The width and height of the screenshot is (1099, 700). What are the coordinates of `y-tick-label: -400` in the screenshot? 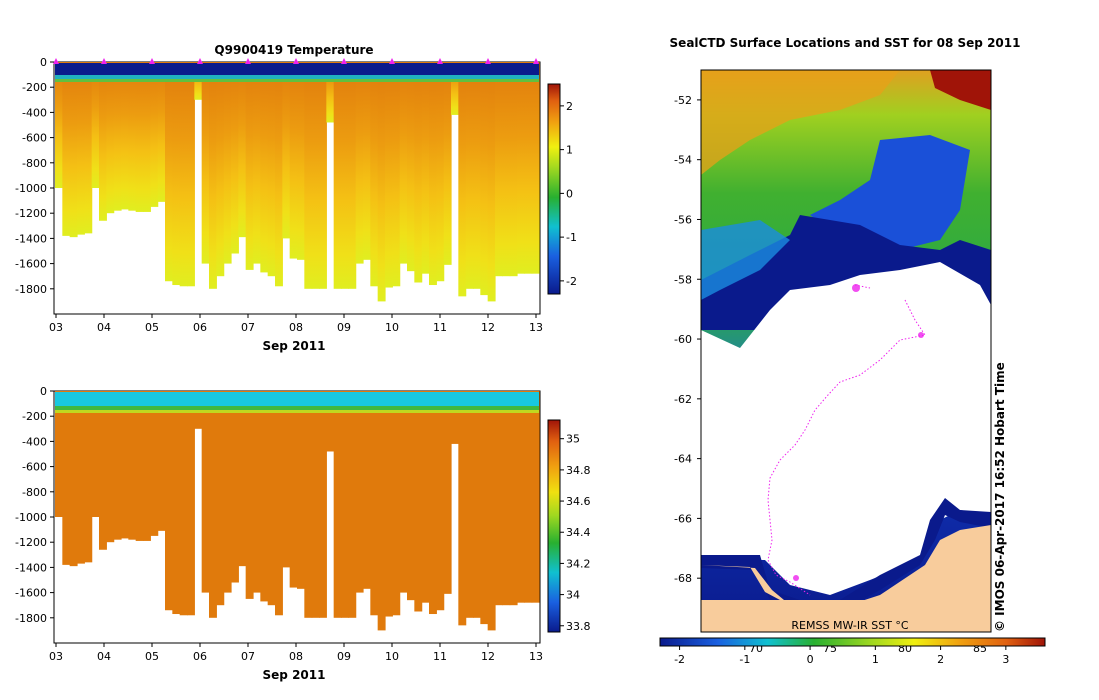 It's located at (34, 112).